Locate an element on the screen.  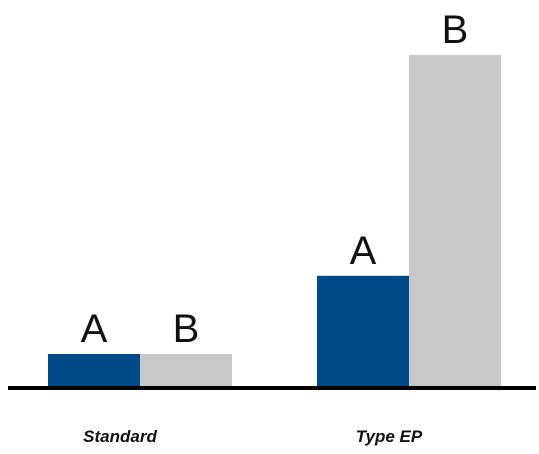
bar-a-type-ep is located at coordinates (363, 331).